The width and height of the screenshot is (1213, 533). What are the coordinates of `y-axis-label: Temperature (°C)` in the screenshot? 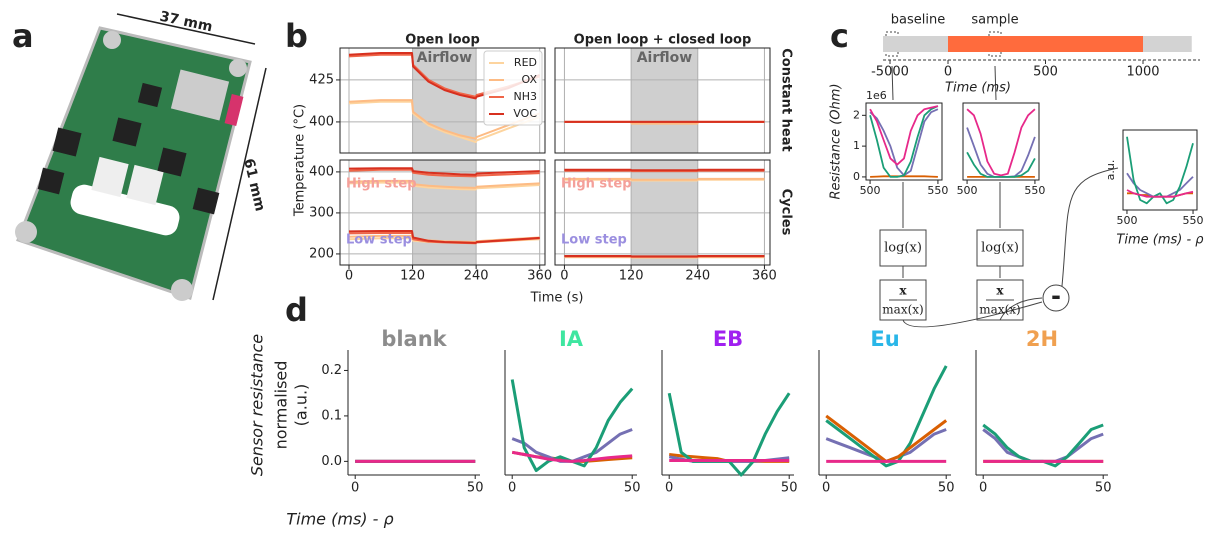 It's located at (300, 160).